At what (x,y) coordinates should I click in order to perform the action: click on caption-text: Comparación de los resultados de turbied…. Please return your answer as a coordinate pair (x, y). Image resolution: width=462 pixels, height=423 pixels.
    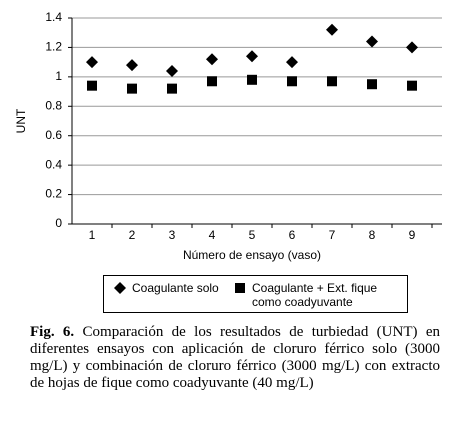
    Looking at the image, I should click on (235, 357).